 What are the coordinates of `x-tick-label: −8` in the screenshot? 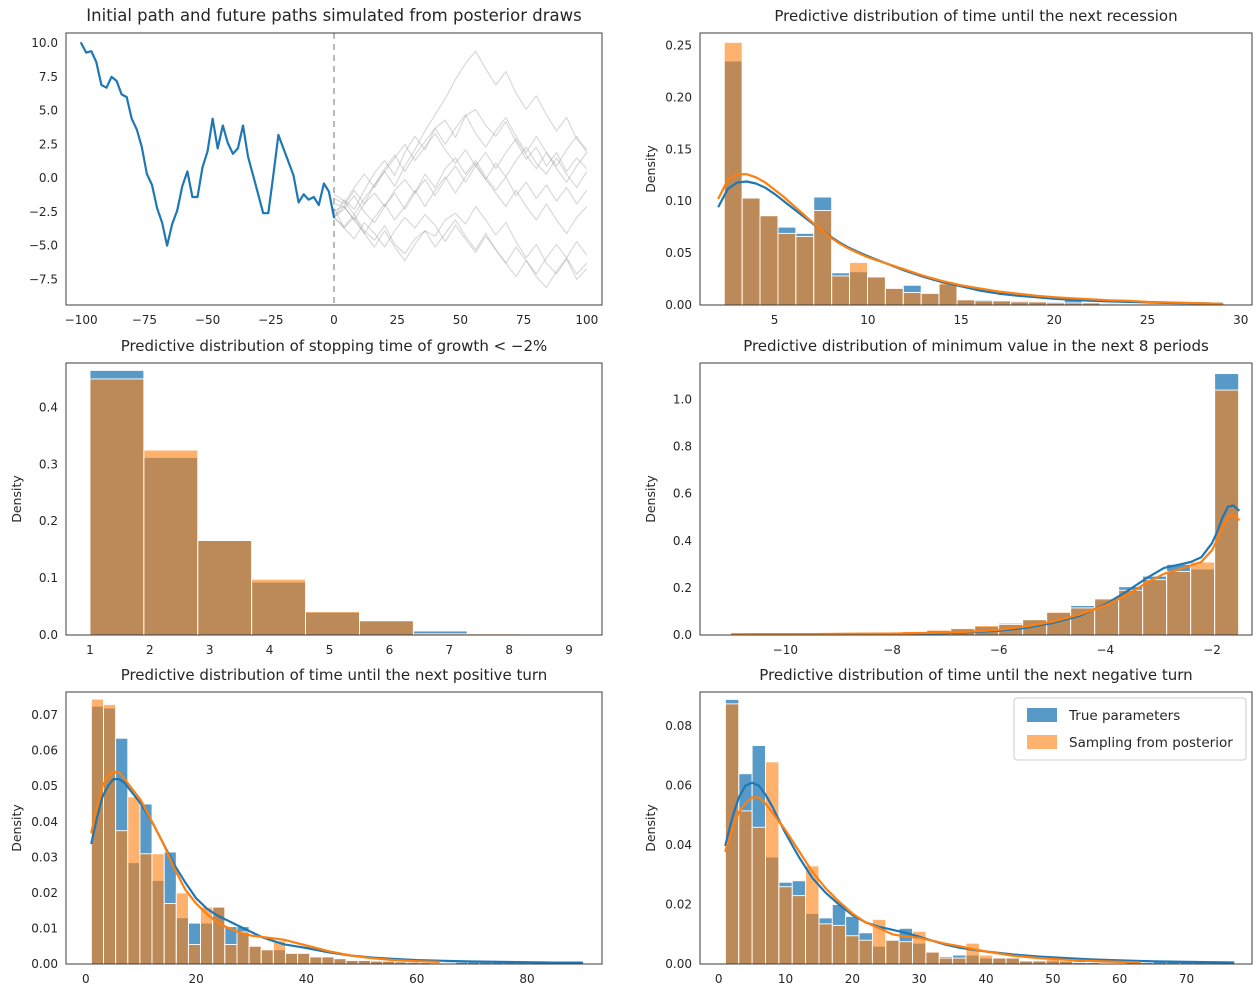 It's located at (892, 650).